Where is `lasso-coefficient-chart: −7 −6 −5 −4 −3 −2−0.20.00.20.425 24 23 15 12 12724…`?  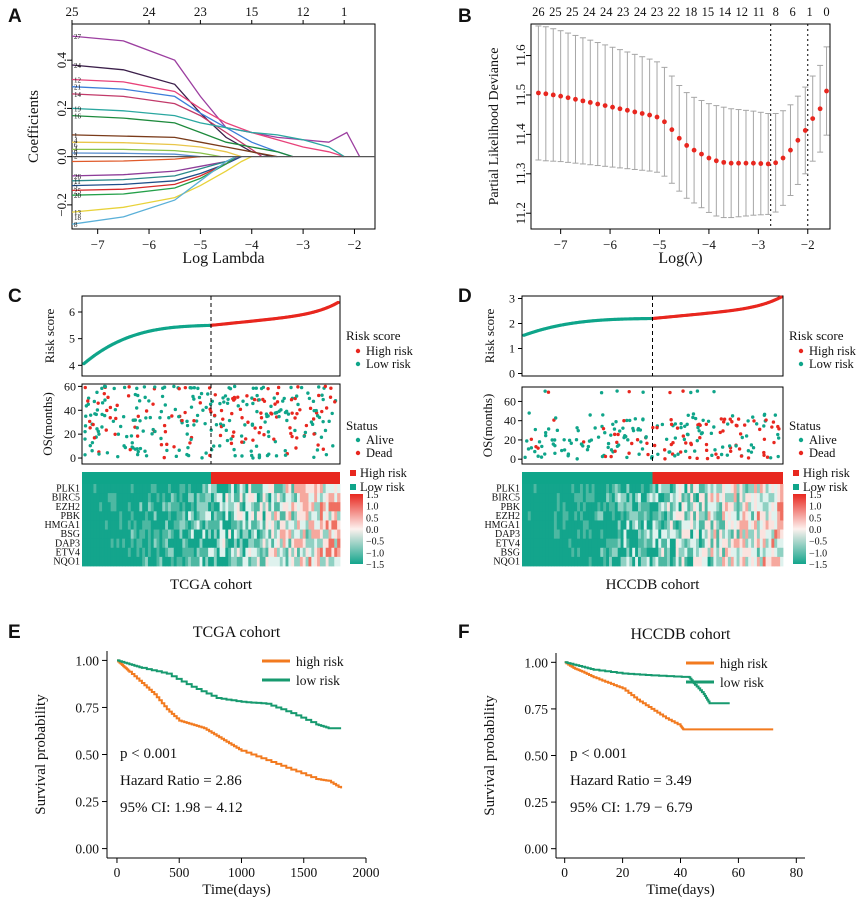 lasso-coefficient-chart: −7 −6 −5 −4 −3 −2−0.20.00.20.425 24 23 15 12 12724… is located at coordinates (201, 135).